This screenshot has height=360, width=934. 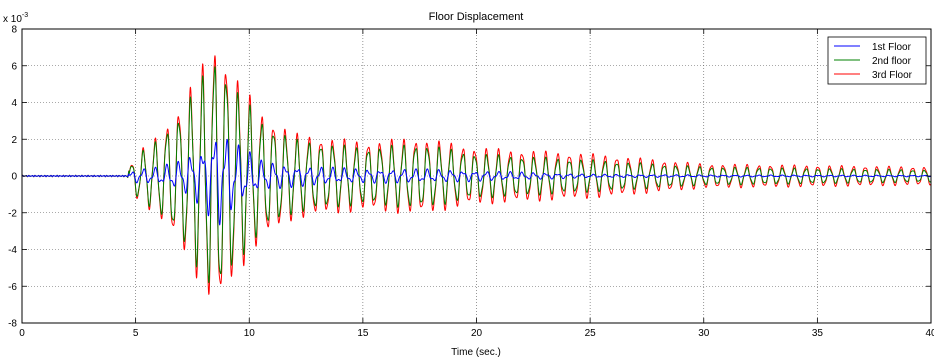 What do you see at coordinates (136, 333) in the screenshot?
I see `x-tick-label: 5` at bounding box center [136, 333].